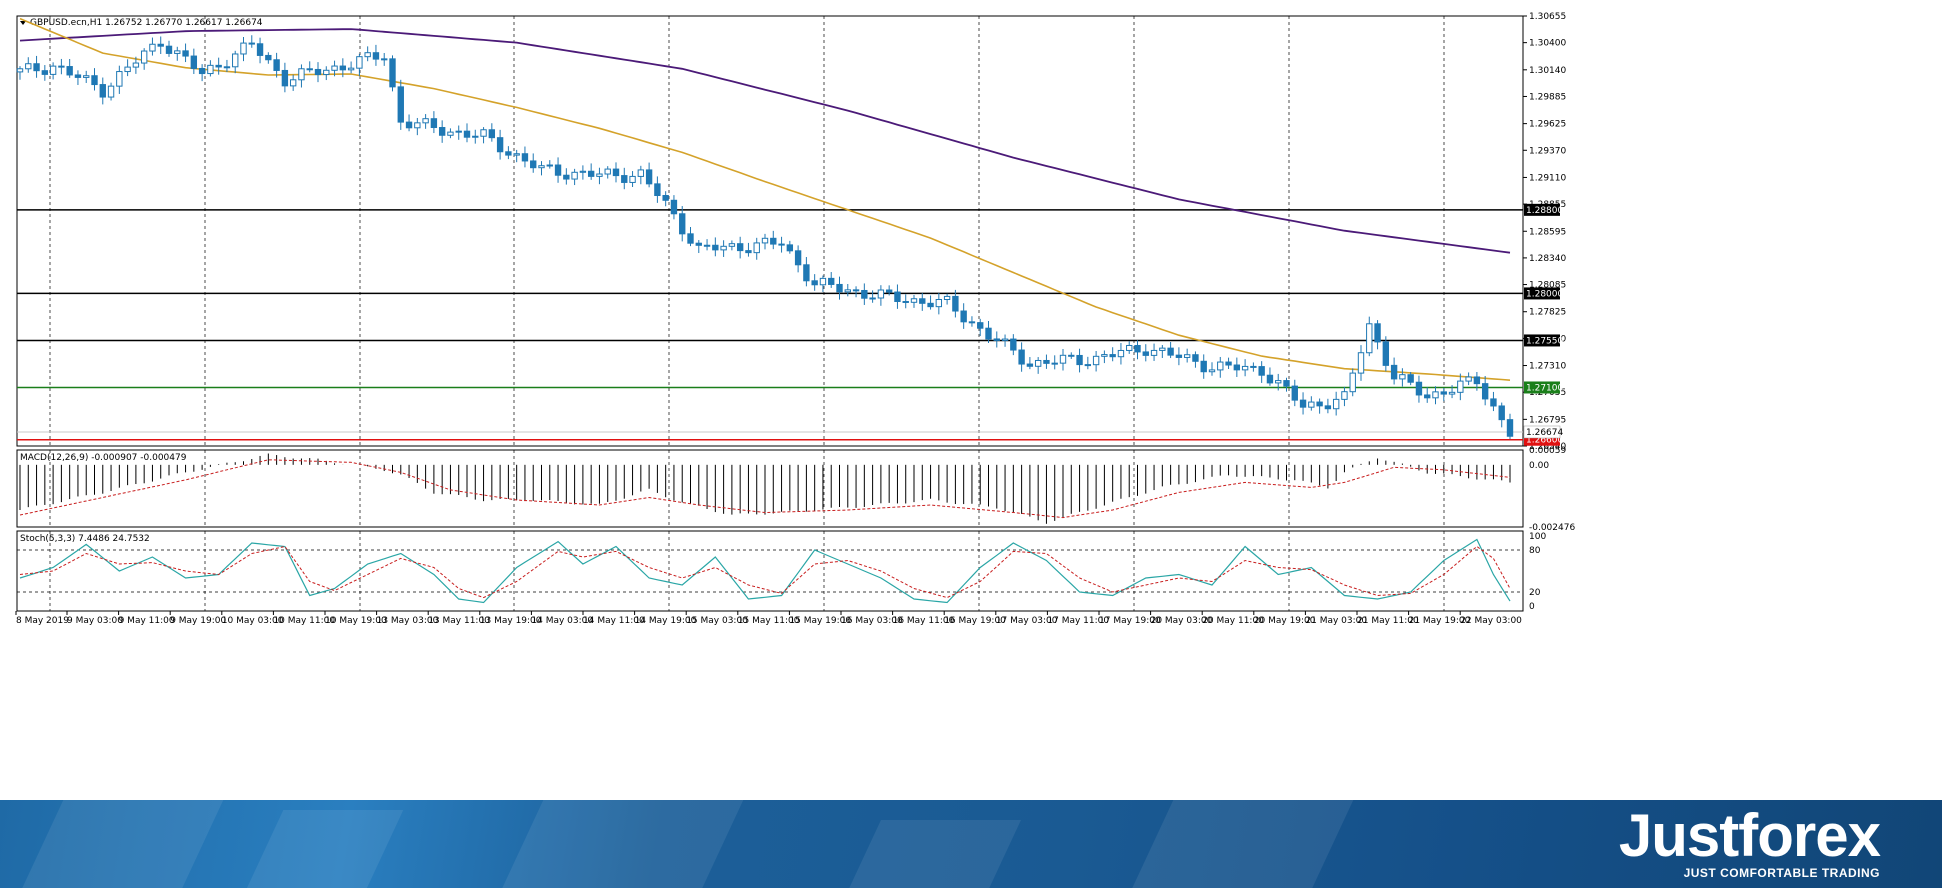 The width and height of the screenshot is (1942, 888). I want to click on level-label: 1.28000, so click(1544, 294).